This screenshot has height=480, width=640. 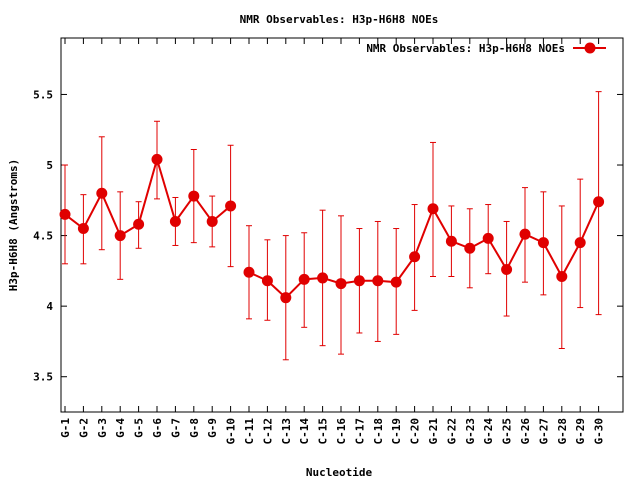 I want to click on x-axis-label: Nucleotide, so click(x=339, y=472).